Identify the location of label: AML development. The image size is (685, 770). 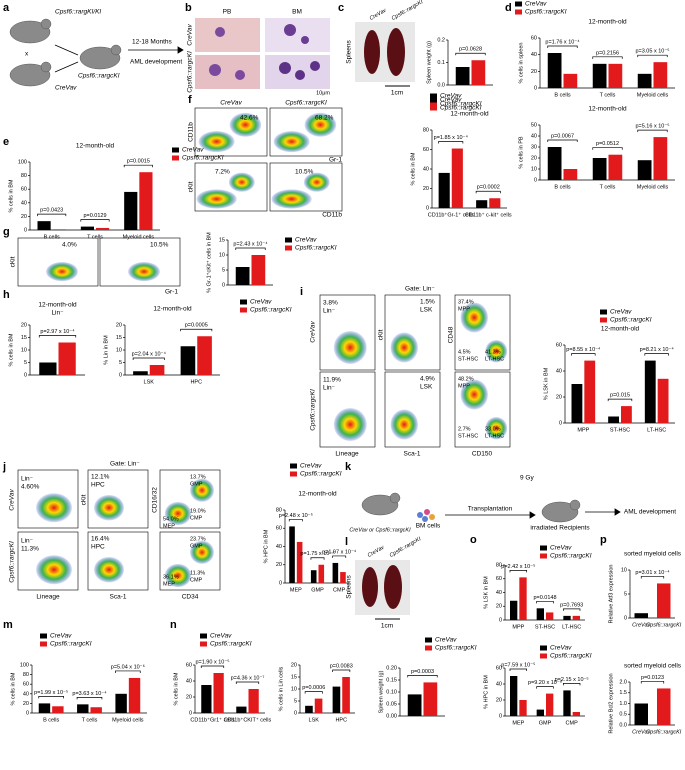
(156, 62).